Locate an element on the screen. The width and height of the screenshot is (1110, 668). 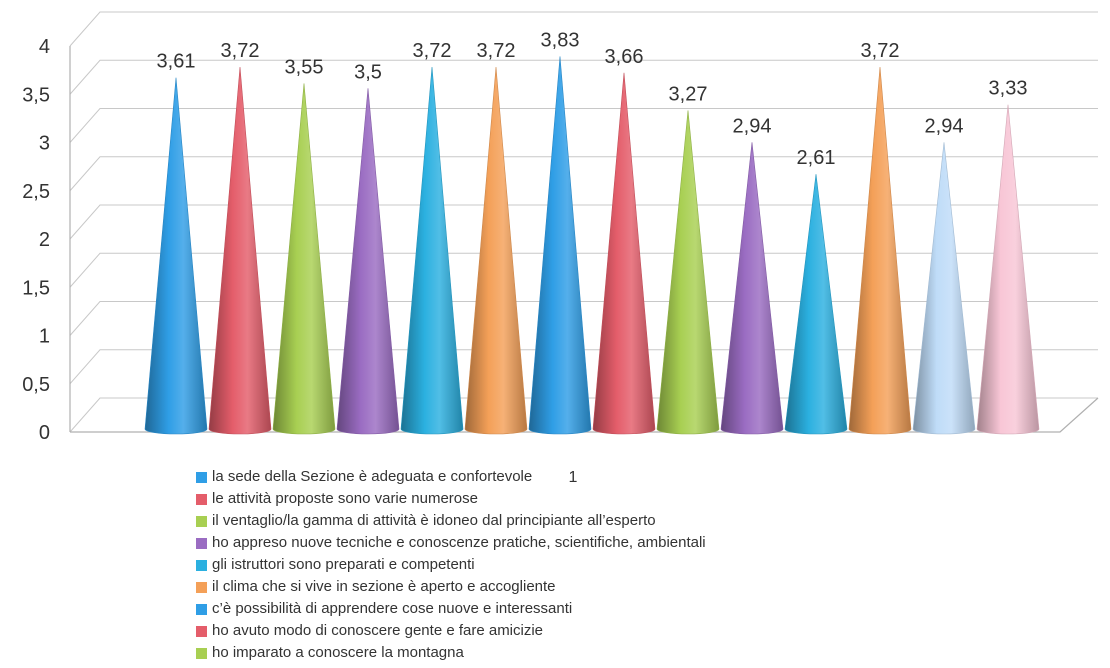
y-tick-label: 1 is located at coordinates (44, 337).